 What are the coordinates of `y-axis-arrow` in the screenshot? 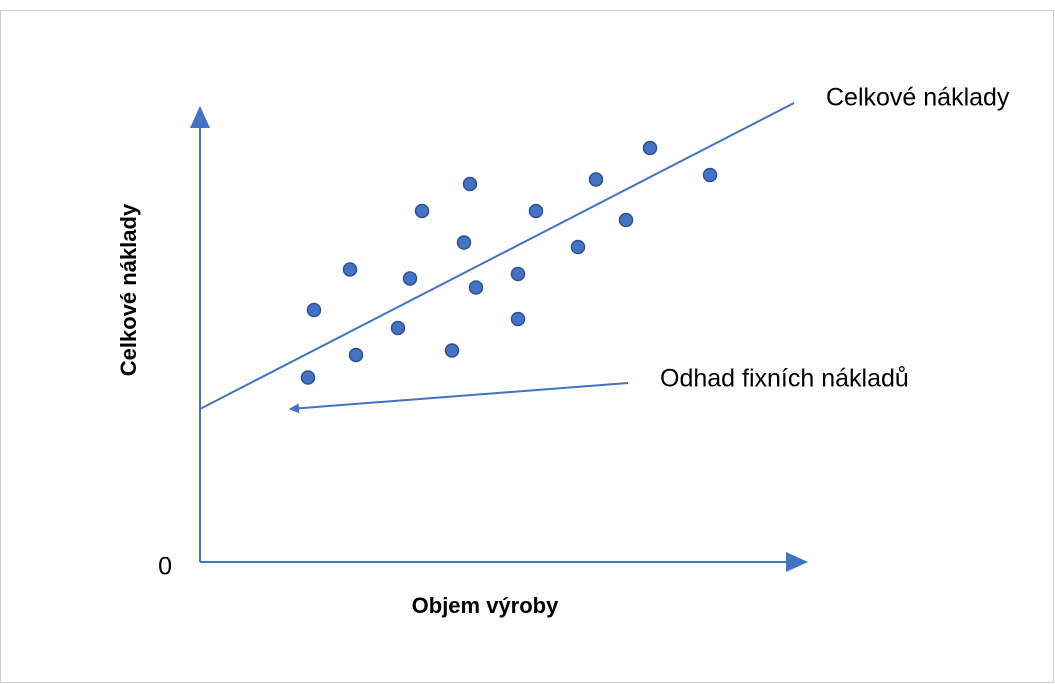 It's located at (200, 117).